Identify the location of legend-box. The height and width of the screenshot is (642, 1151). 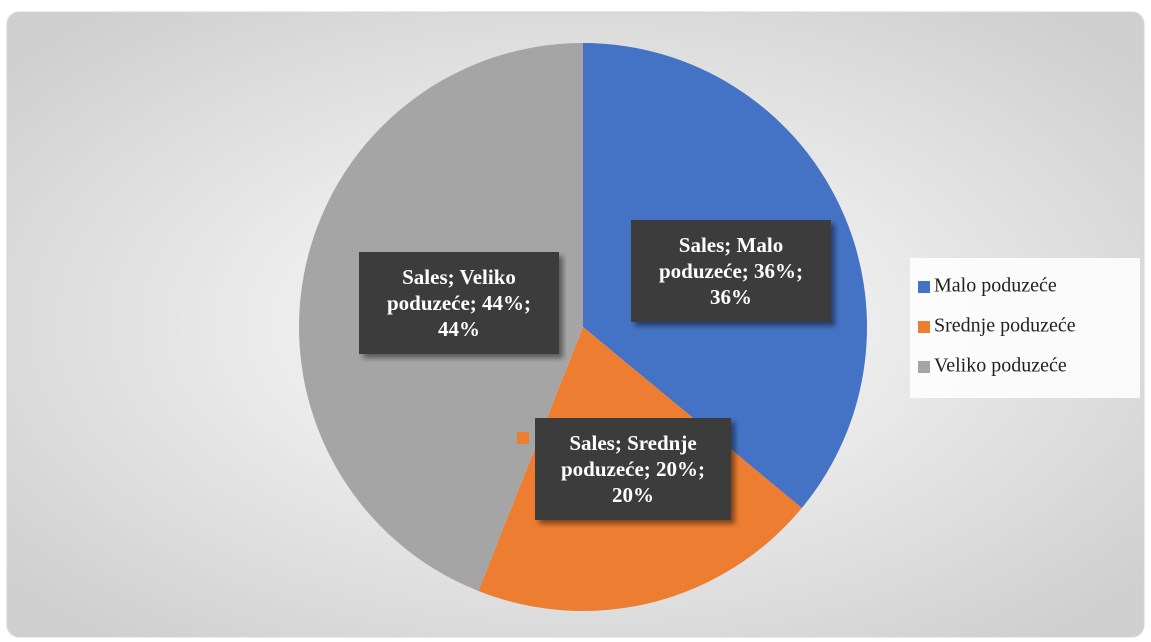
(1025, 328).